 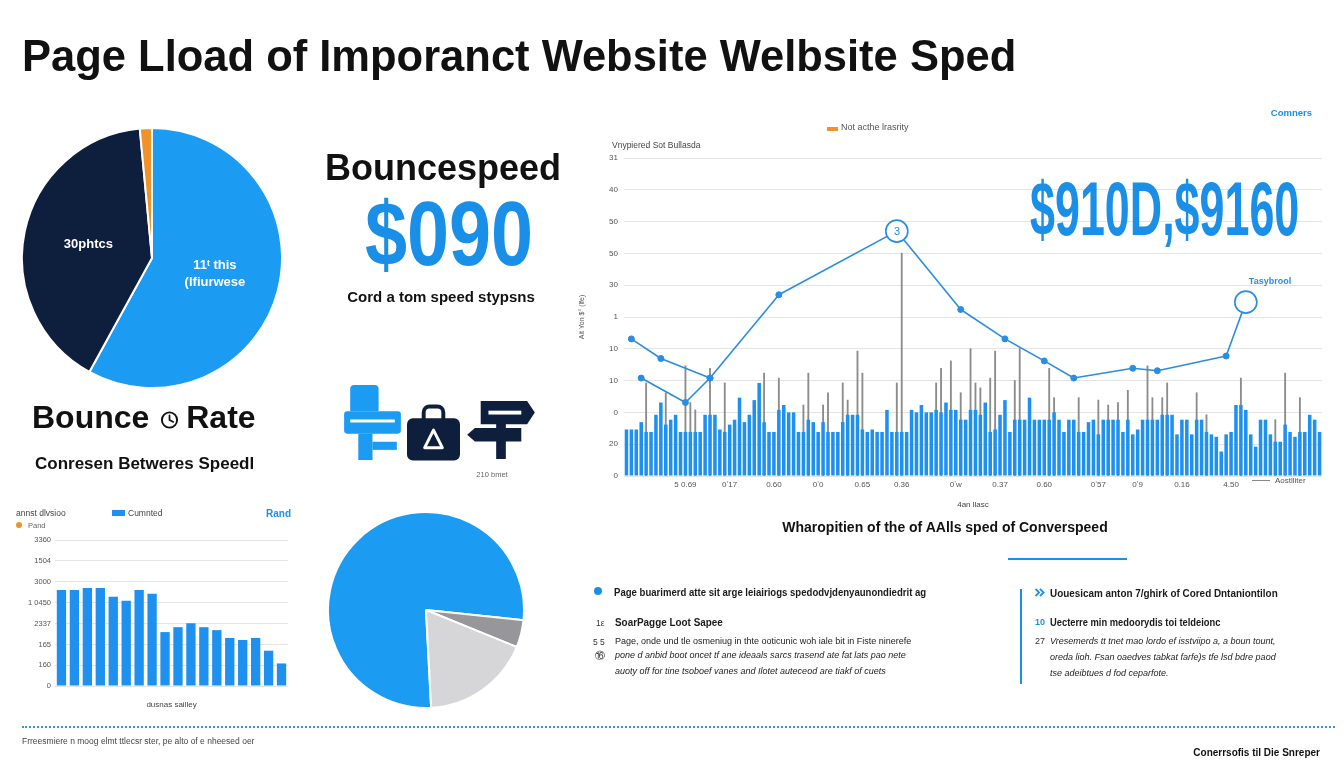 I want to click on x-tick-label: 4.50, so click(x=1231, y=484).